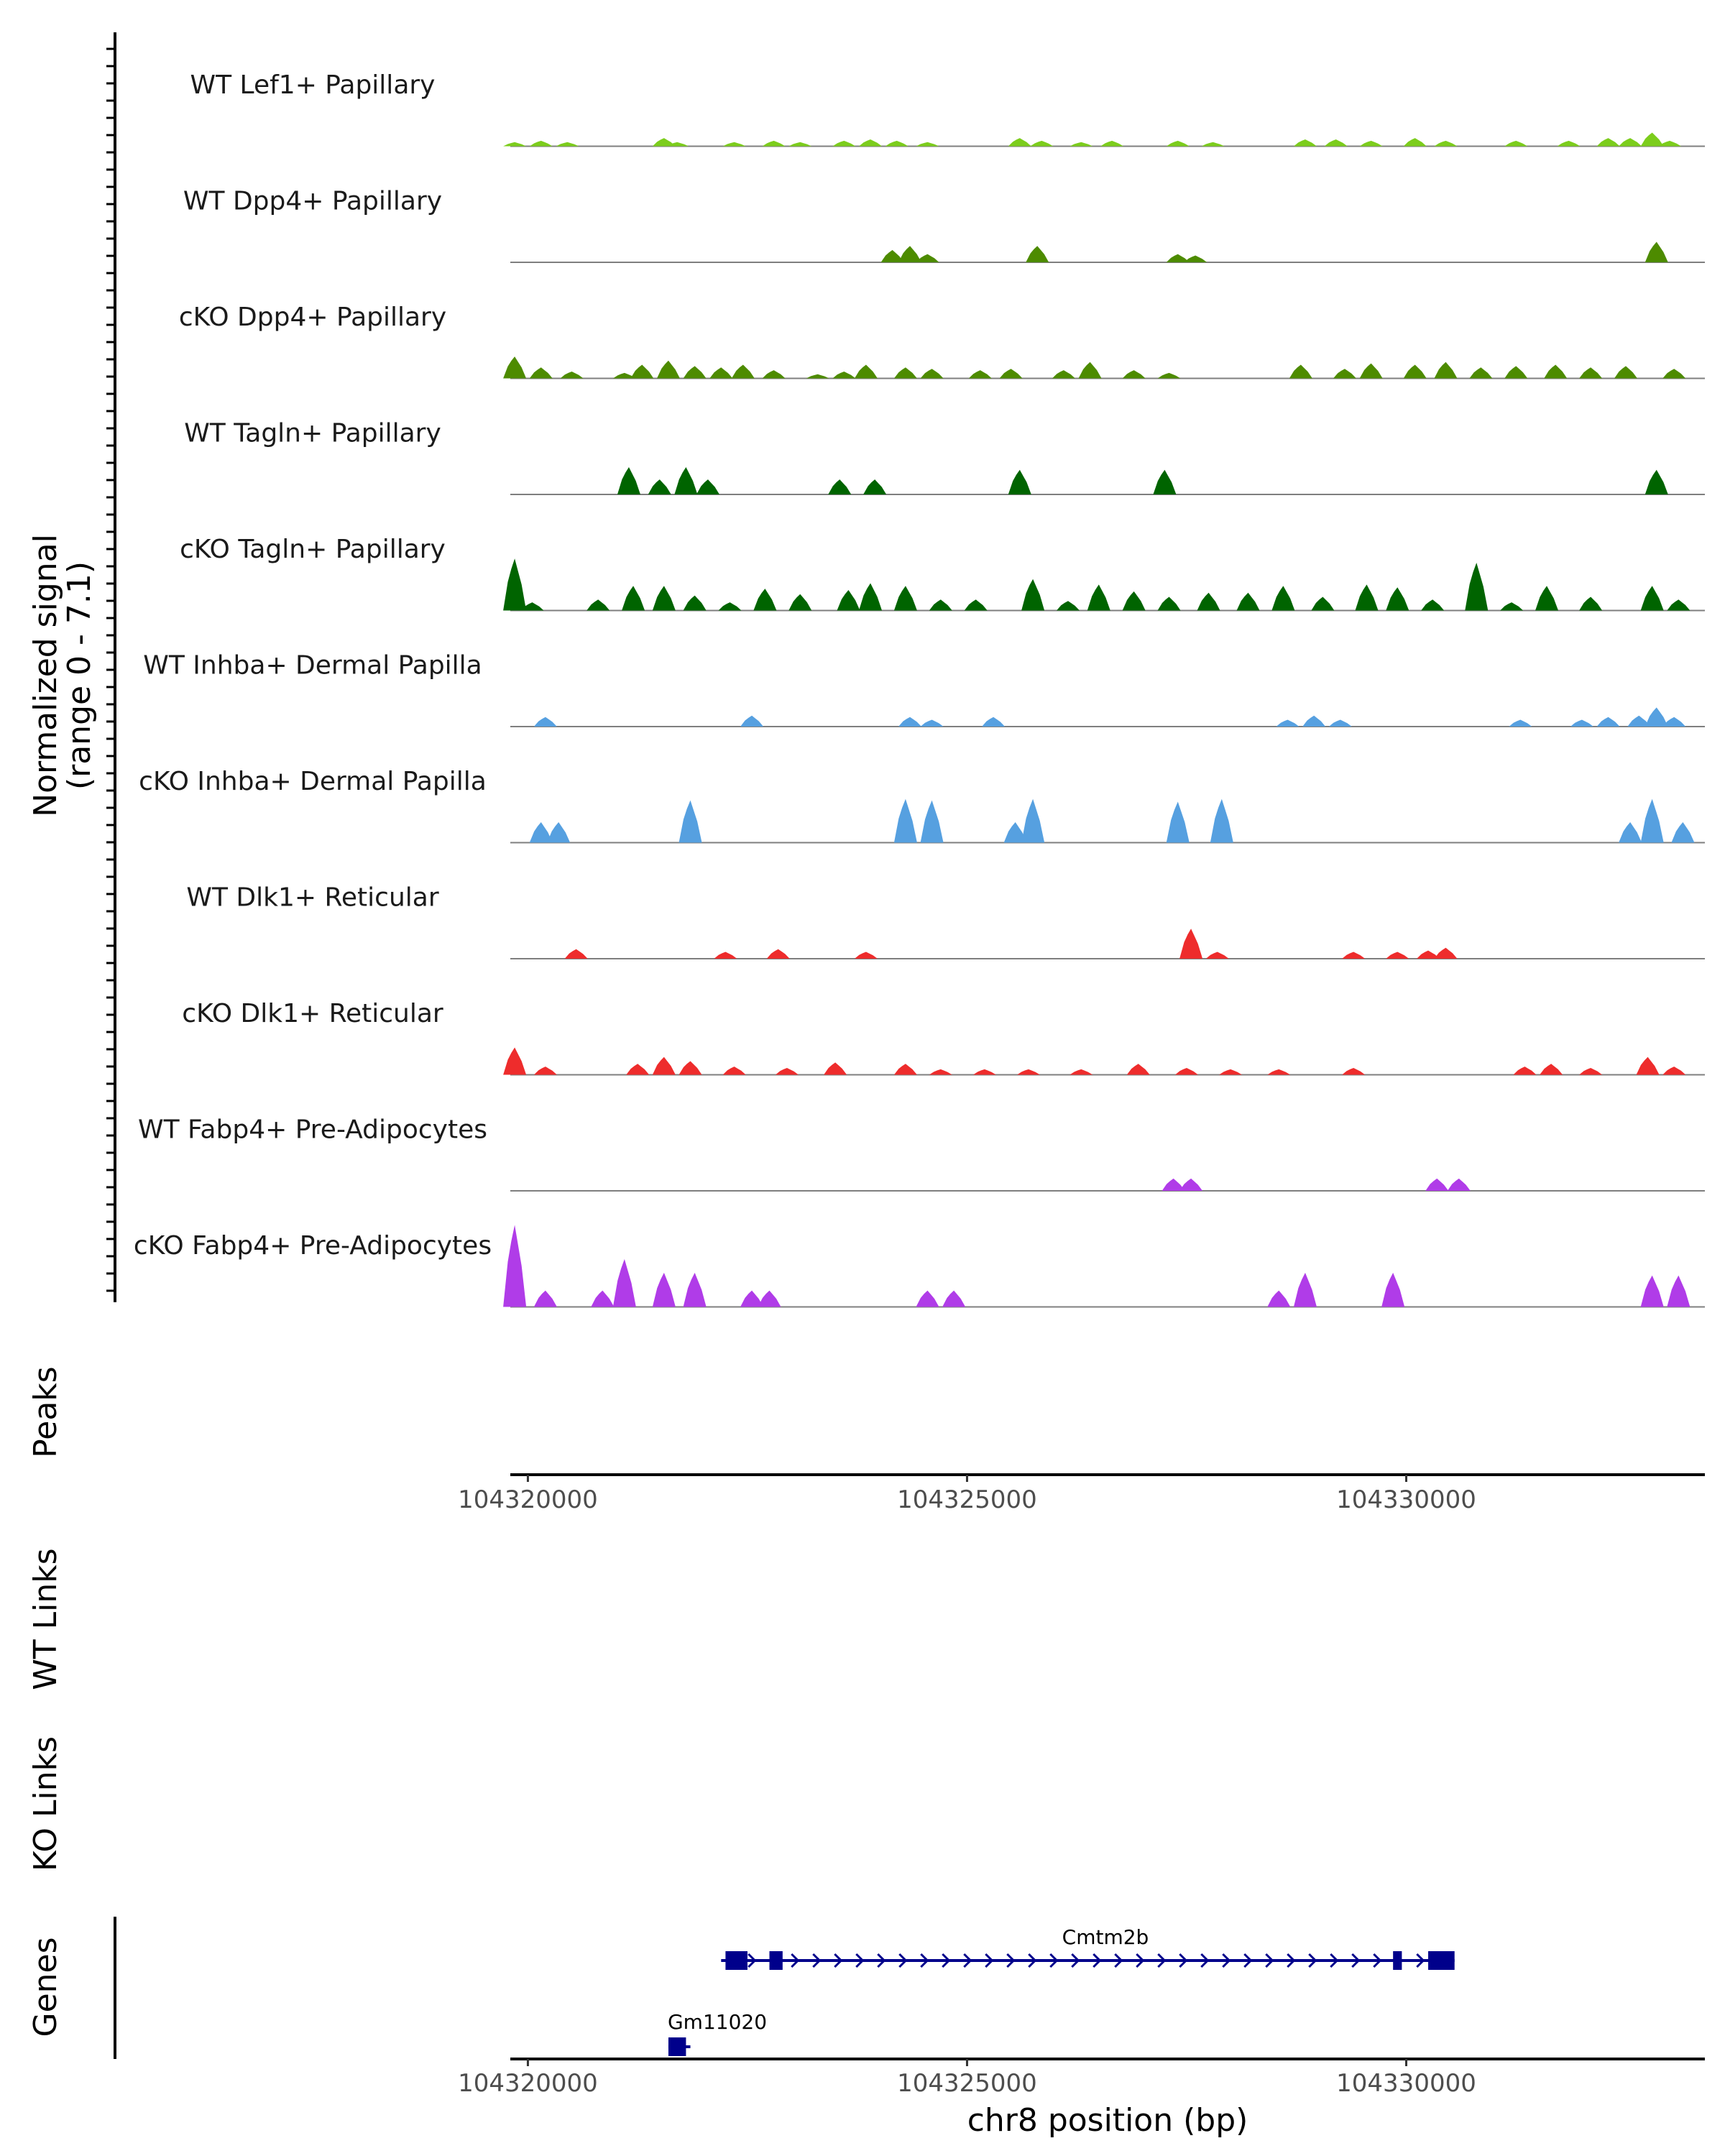  I want to click on ko-links-y-label: KO Links, so click(45, 1804).